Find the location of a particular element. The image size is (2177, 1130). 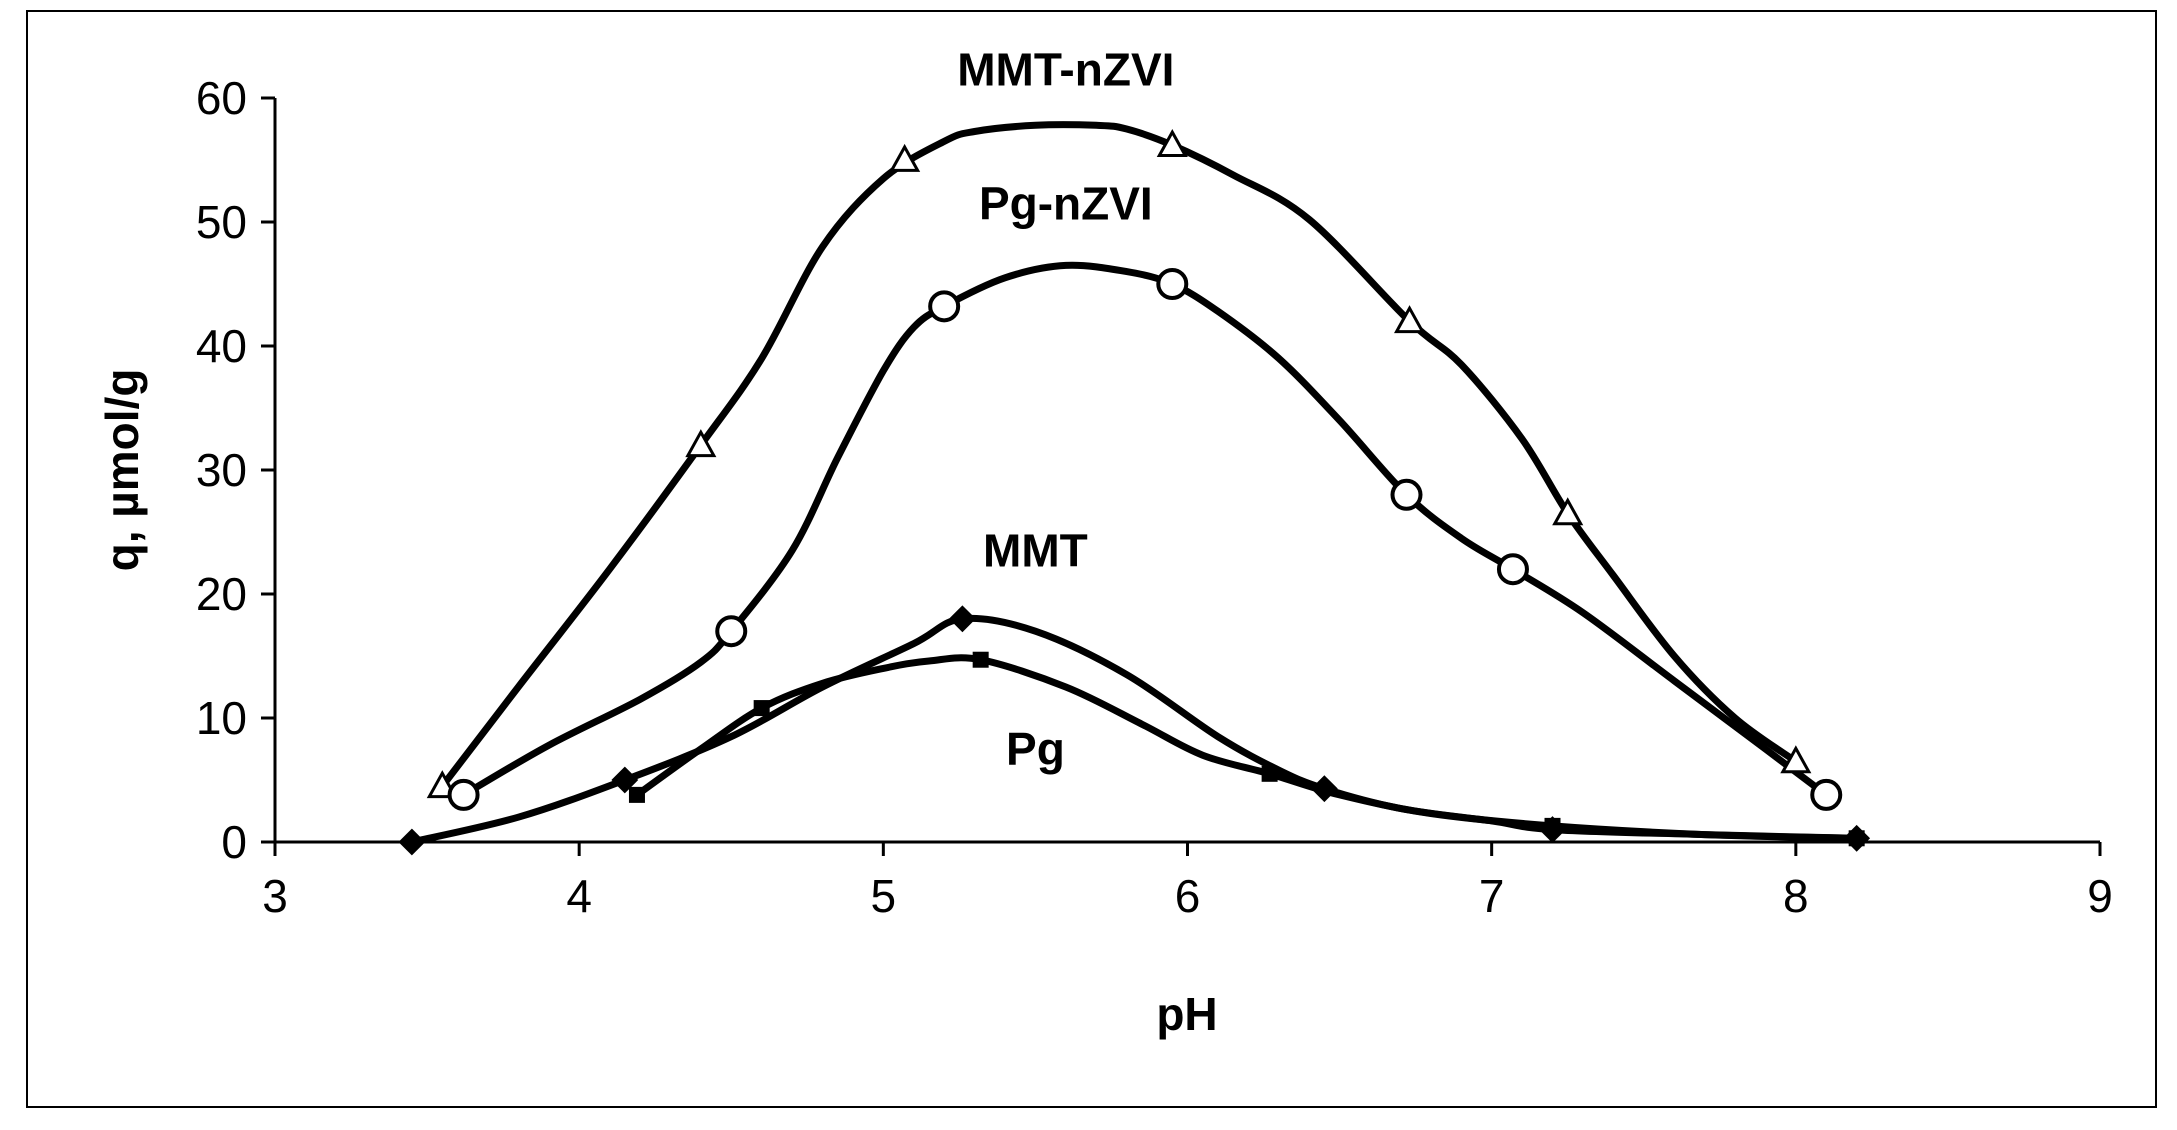

series-line-mmt is located at coordinates (1134, 730).